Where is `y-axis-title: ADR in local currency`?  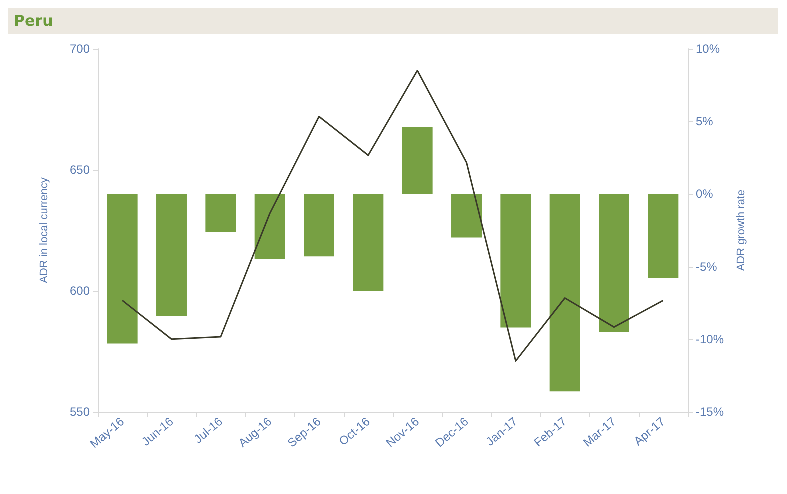
y-axis-title: ADR in local currency is located at coordinates (44, 230).